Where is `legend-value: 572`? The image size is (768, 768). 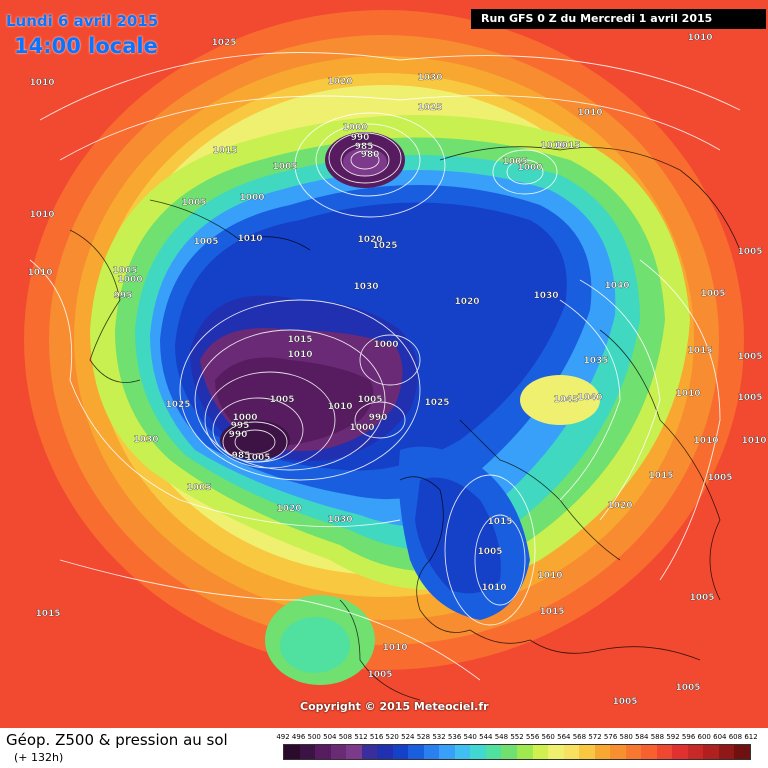
legend-value: 572 is located at coordinates (595, 737).